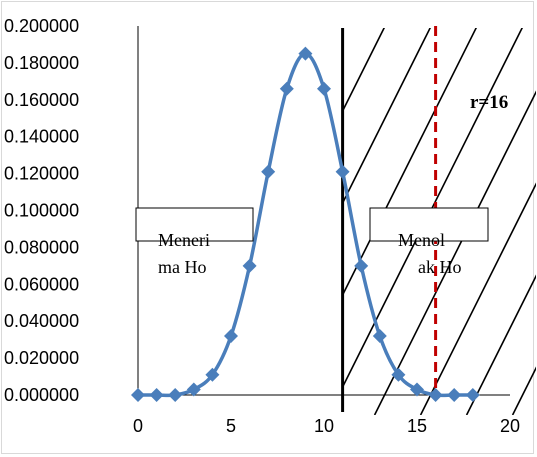  What do you see at coordinates (41, 63) in the screenshot?
I see `y-tick-label: 0.180000` at bounding box center [41, 63].